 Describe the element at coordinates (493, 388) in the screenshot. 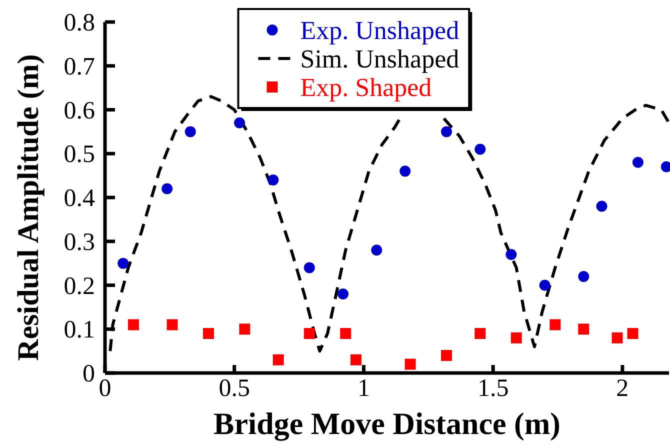

I see `x-tick-label: 1.5` at that location.